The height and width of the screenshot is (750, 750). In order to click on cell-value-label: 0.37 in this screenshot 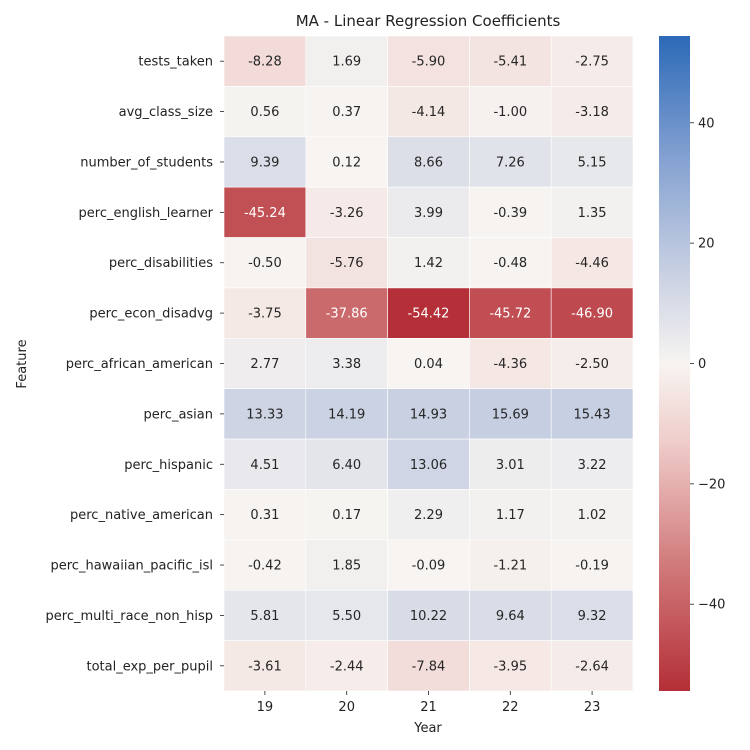, I will do `click(346, 112)`.